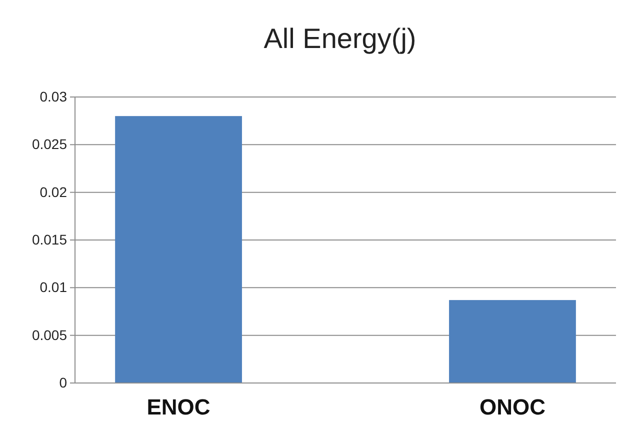 The image size is (631, 441). What do you see at coordinates (340, 38) in the screenshot?
I see `chart-title: All Energy(j)` at bounding box center [340, 38].